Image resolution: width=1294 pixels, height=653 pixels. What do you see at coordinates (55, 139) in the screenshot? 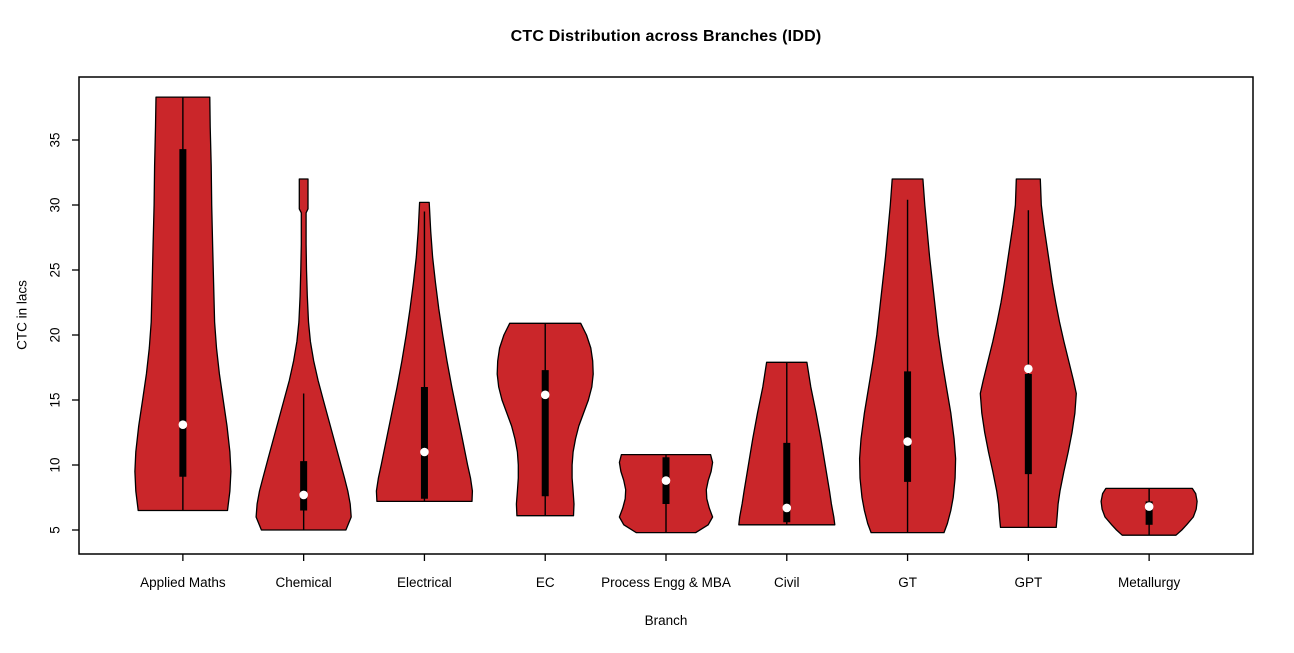
I see `y-tick-label: 35` at bounding box center [55, 139].